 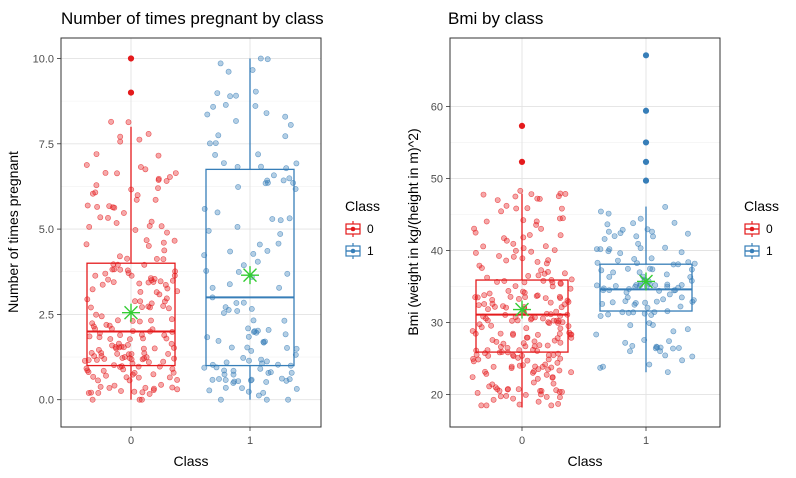 I want to click on legend-key-point, so click(x=752, y=251).